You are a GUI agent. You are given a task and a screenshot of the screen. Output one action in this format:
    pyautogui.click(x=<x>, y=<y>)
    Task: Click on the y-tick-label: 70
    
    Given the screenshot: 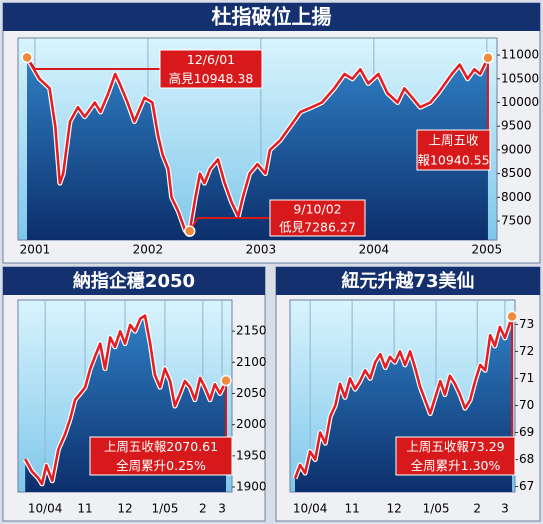 What is the action you would take?
    pyautogui.click(x=526, y=405)
    